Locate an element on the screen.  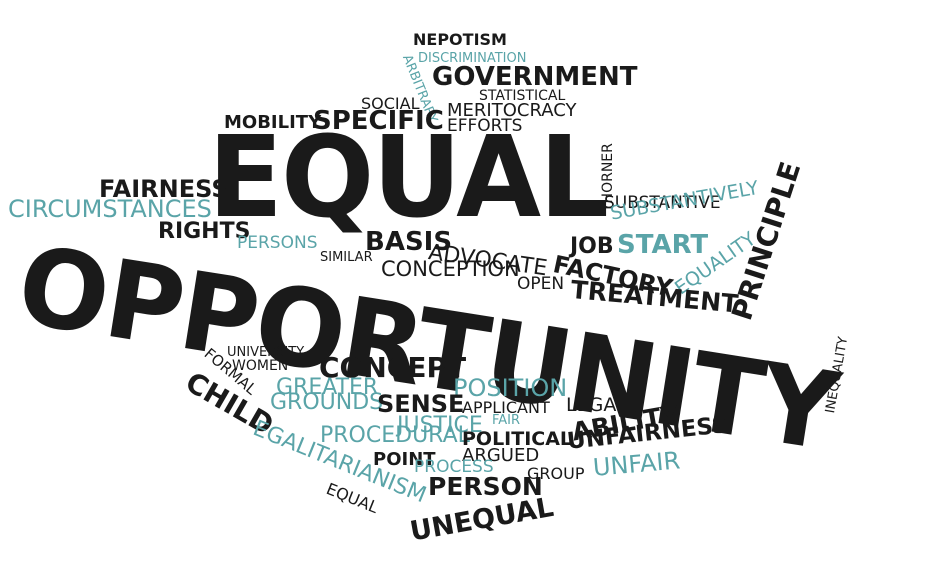
word-university: UNIVERSITY is located at coordinates (266, 352).